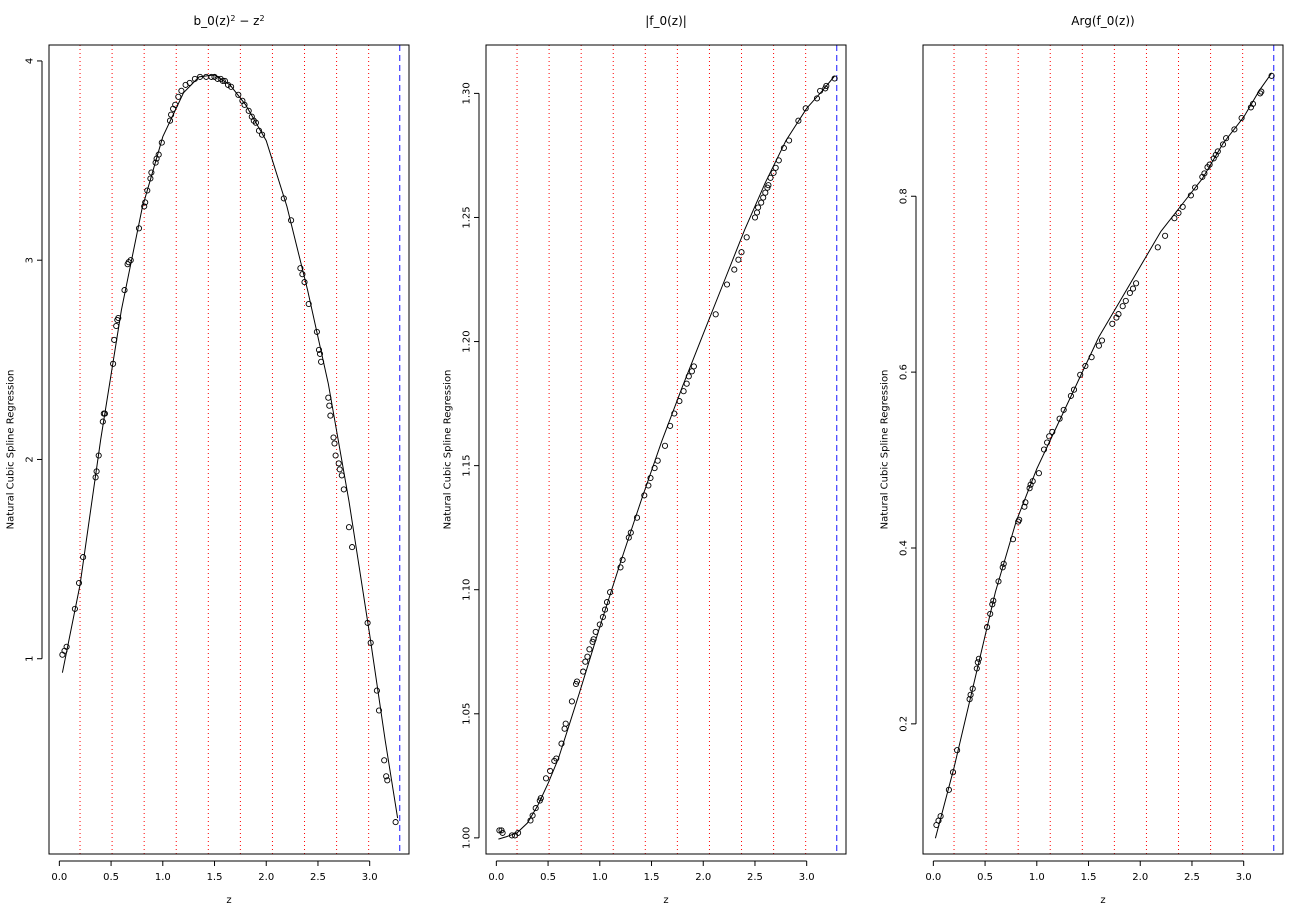 The width and height of the screenshot is (1298, 913). I want to click on panel-title: |f_0(z)|, so click(666, 21).